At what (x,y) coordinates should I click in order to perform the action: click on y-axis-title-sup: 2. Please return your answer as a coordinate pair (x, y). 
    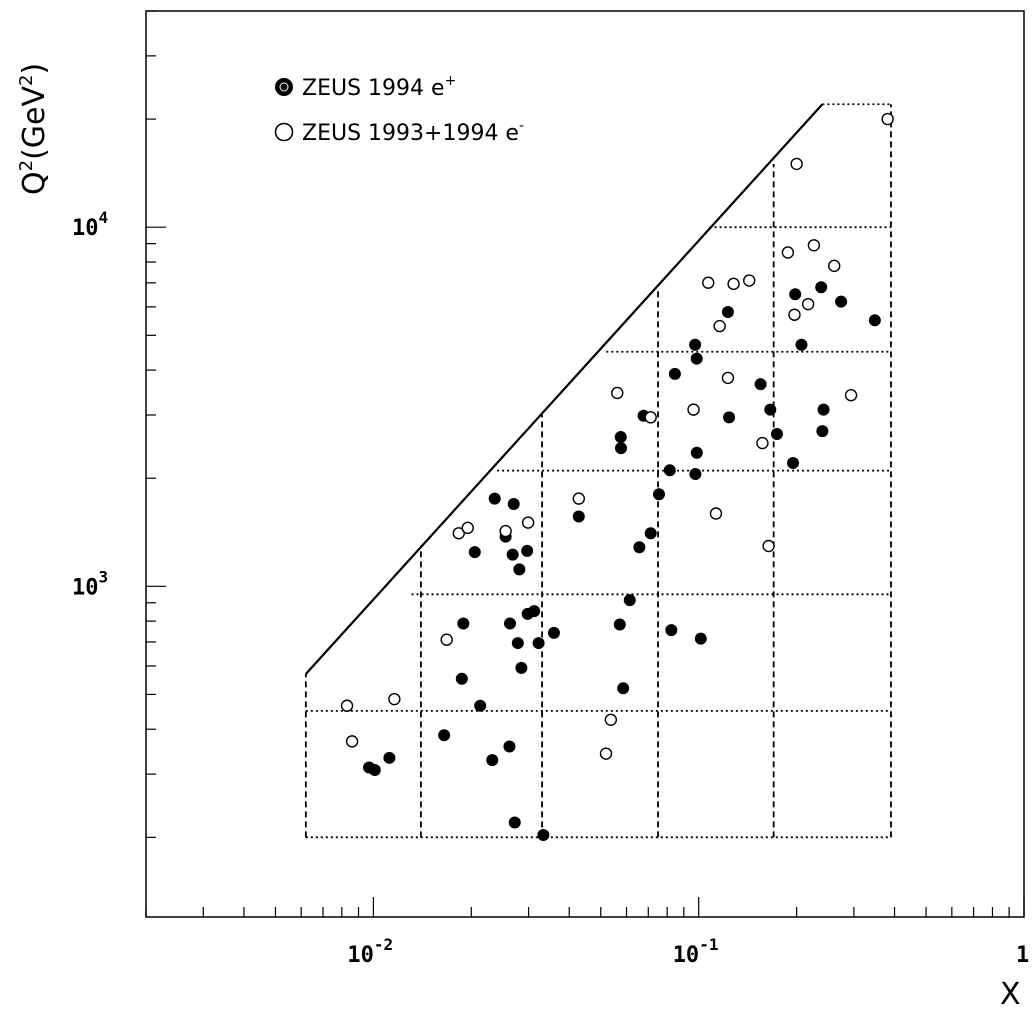
    Looking at the image, I should click on (26, 165).